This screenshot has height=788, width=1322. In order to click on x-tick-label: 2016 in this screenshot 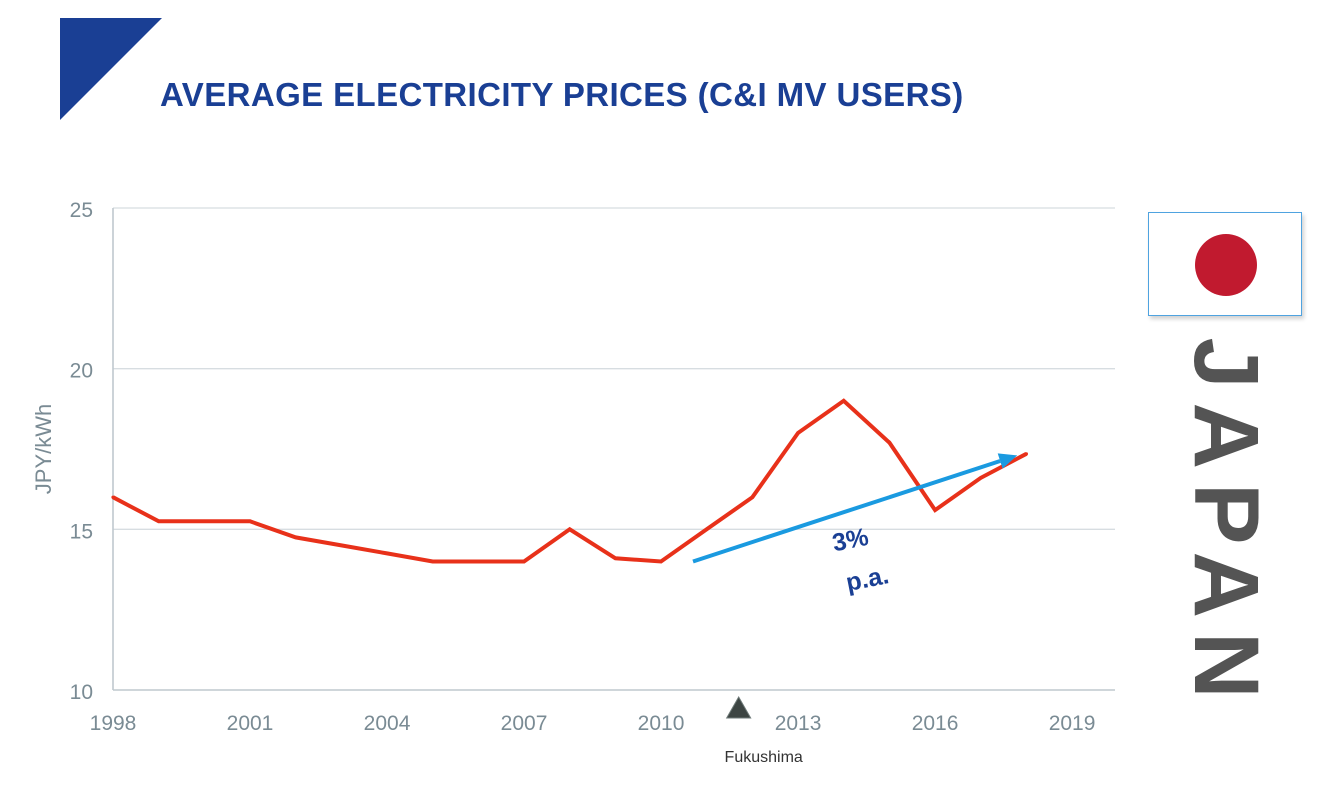, I will do `click(935, 723)`.